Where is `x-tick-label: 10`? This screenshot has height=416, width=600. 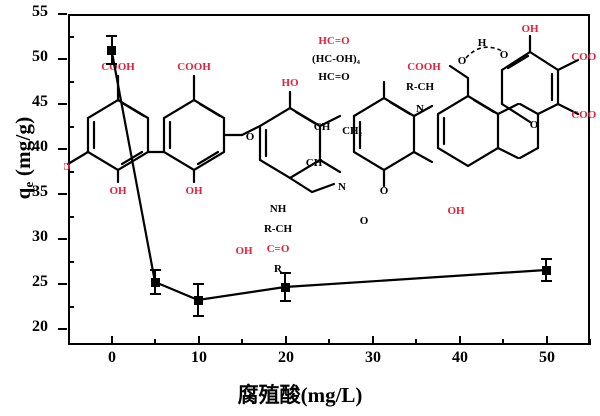
x-tick-label: 10 is located at coordinates (199, 357).